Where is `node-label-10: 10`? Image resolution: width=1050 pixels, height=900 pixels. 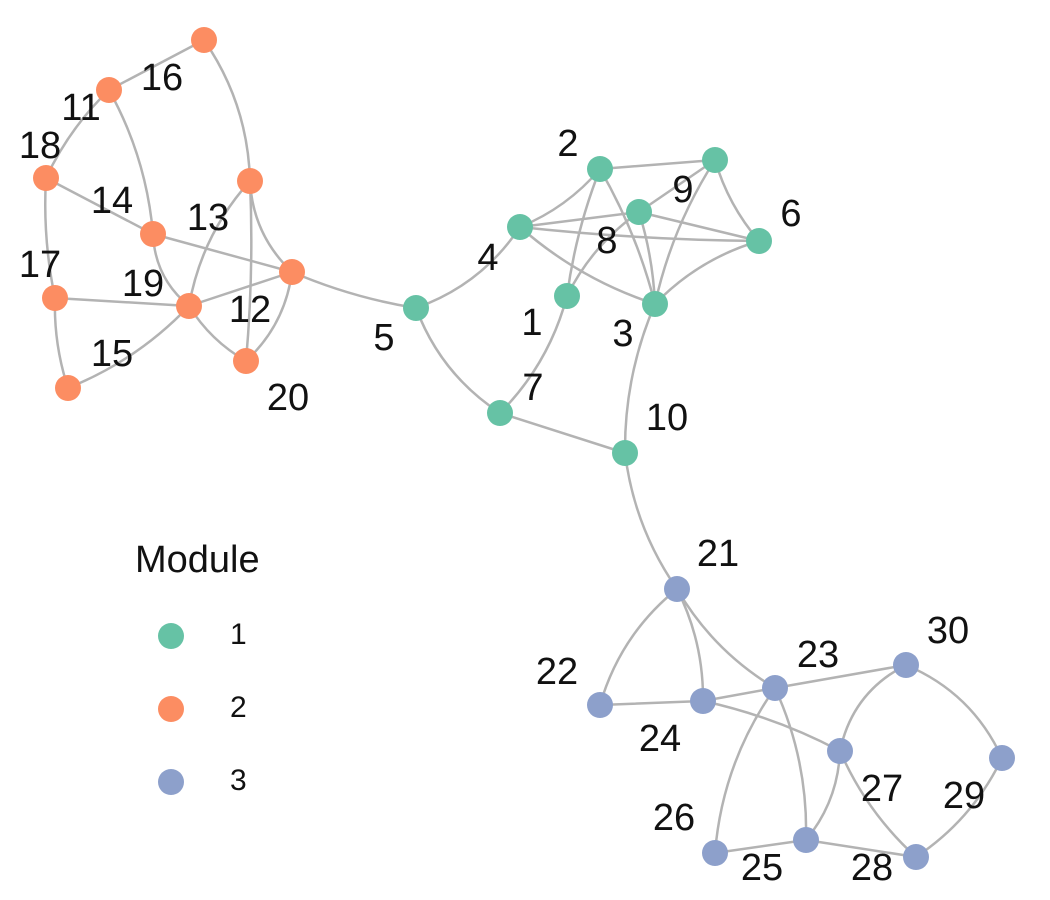
node-label-10: 10 is located at coordinates (667, 418).